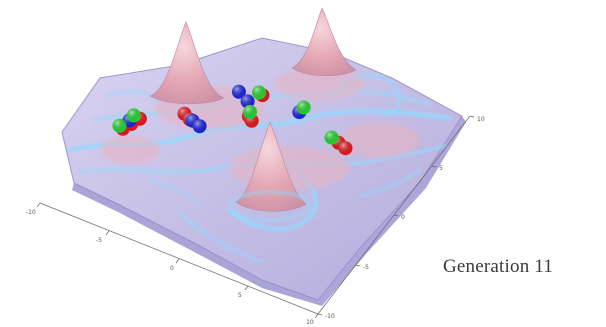 This screenshot has width=606, height=327. I want to click on y-tick-label: -5, so click(366, 267).